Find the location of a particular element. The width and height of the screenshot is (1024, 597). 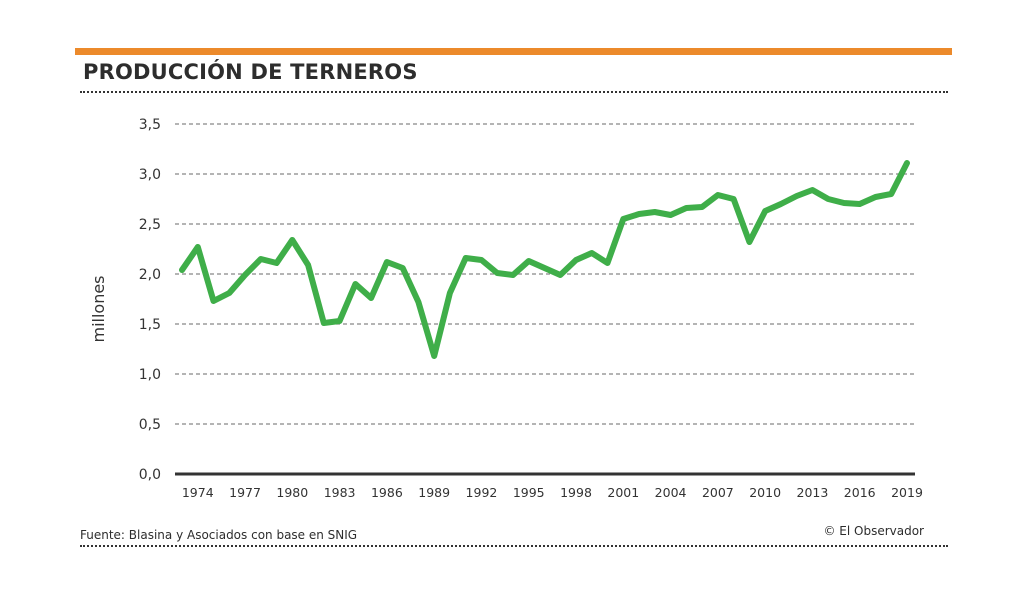

x-tick-label: 2013 is located at coordinates (813, 492).